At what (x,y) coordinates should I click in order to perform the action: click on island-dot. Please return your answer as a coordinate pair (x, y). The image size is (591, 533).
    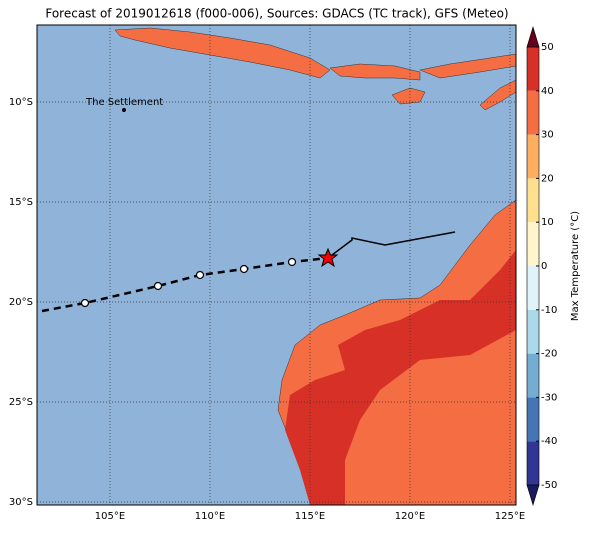
    Looking at the image, I should click on (124, 110).